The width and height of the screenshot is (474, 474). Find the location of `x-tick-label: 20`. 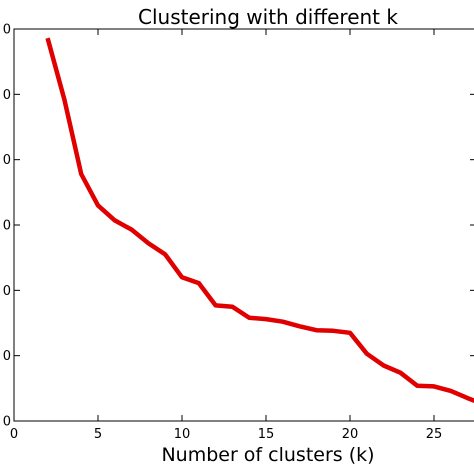

x-tick-label: 20 is located at coordinates (350, 434).